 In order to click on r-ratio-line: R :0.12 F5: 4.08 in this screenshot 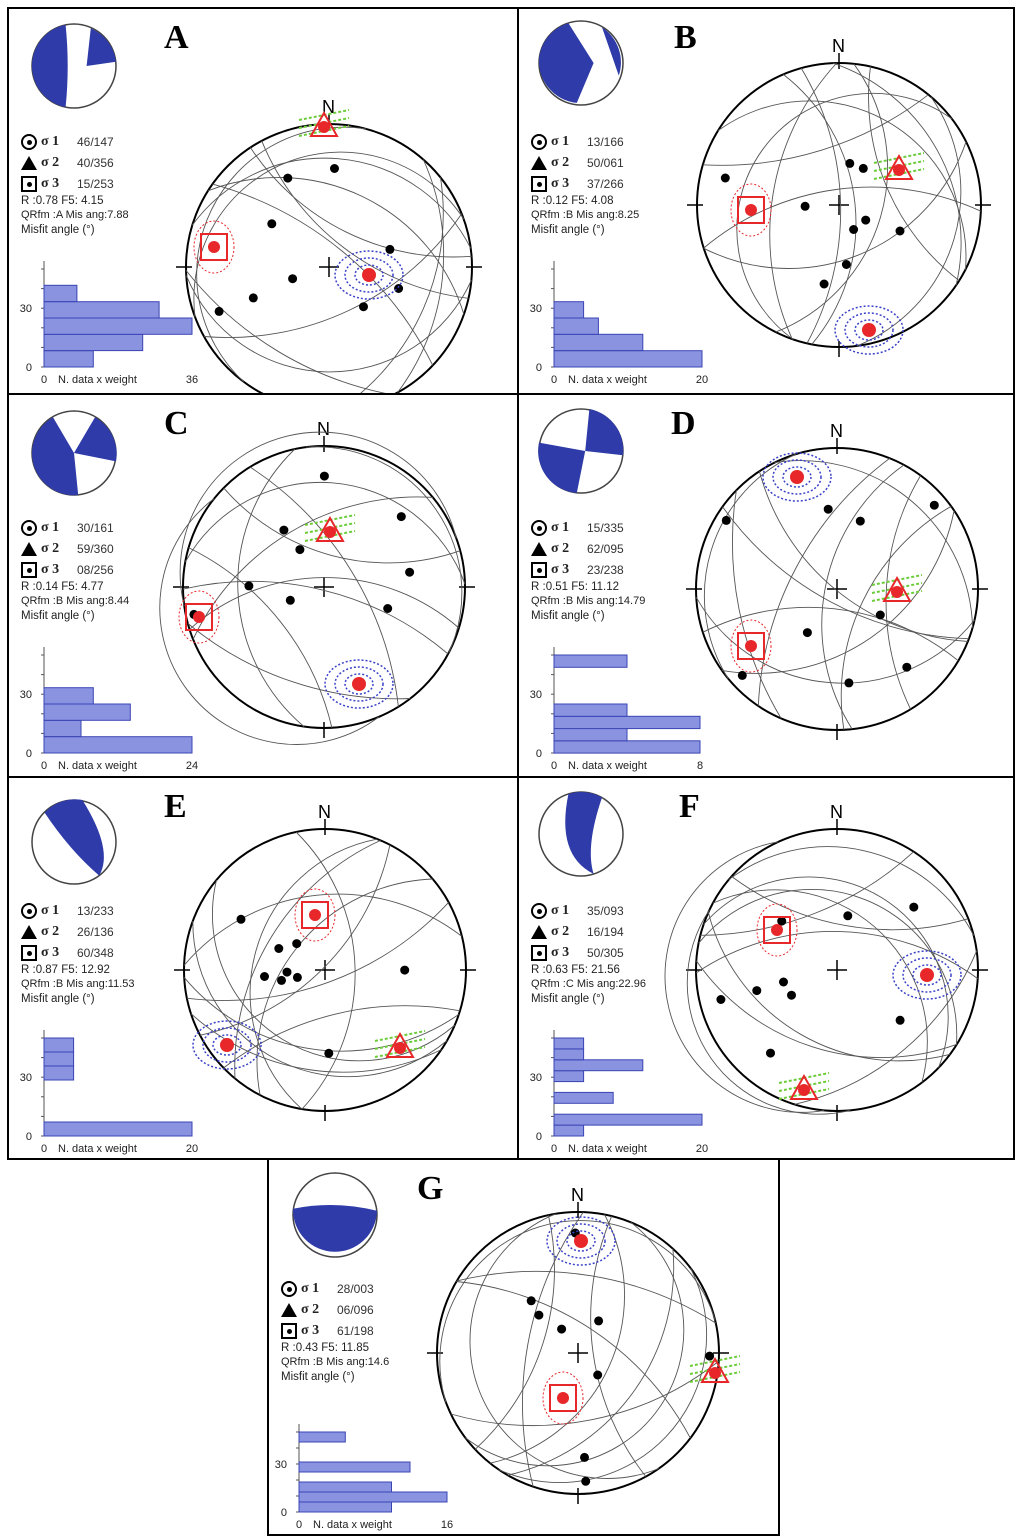, I will do `click(572, 201)`.